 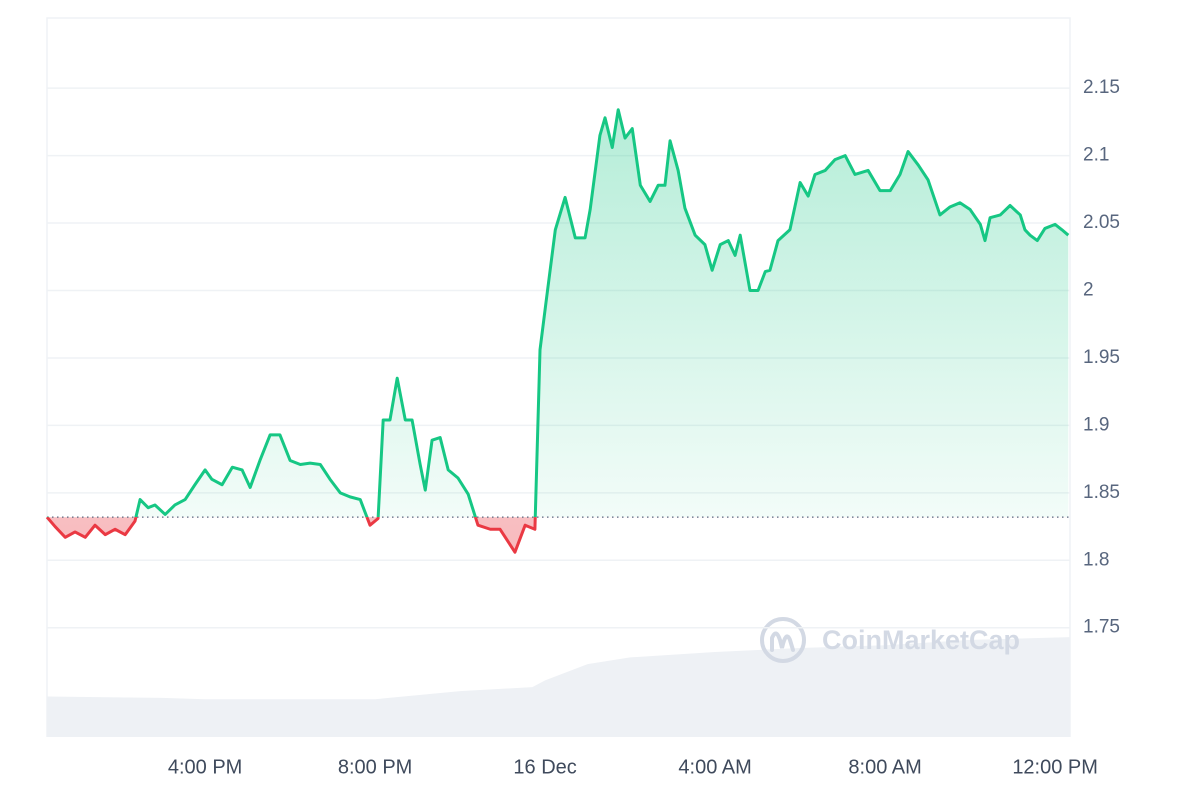 I want to click on x-tick-label: 16 Dec, so click(x=544, y=767).